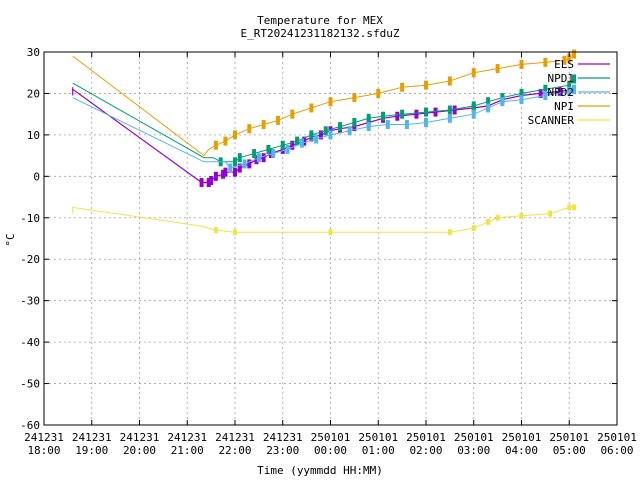  What do you see at coordinates (378, 450) in the screenshot?
I see `x-tick-time: 01:00` at bounding box center [378, 450].